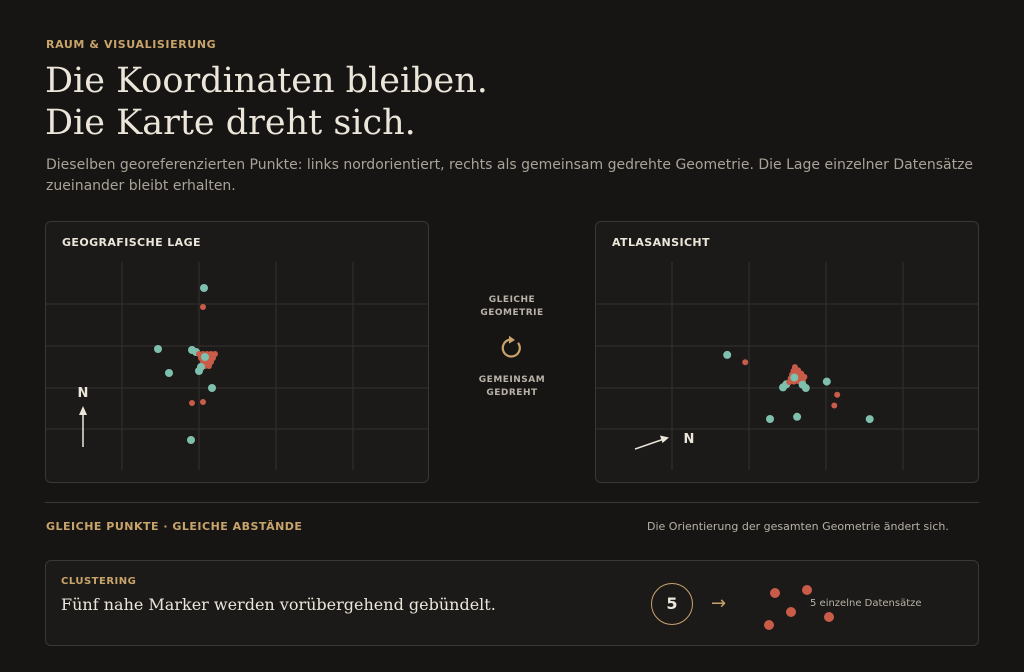 Image resolution: width=1024 pixels, height=672 pixels. I want to click on atlas-view-panel: N ATLASANSICHT, so click(787, 352).